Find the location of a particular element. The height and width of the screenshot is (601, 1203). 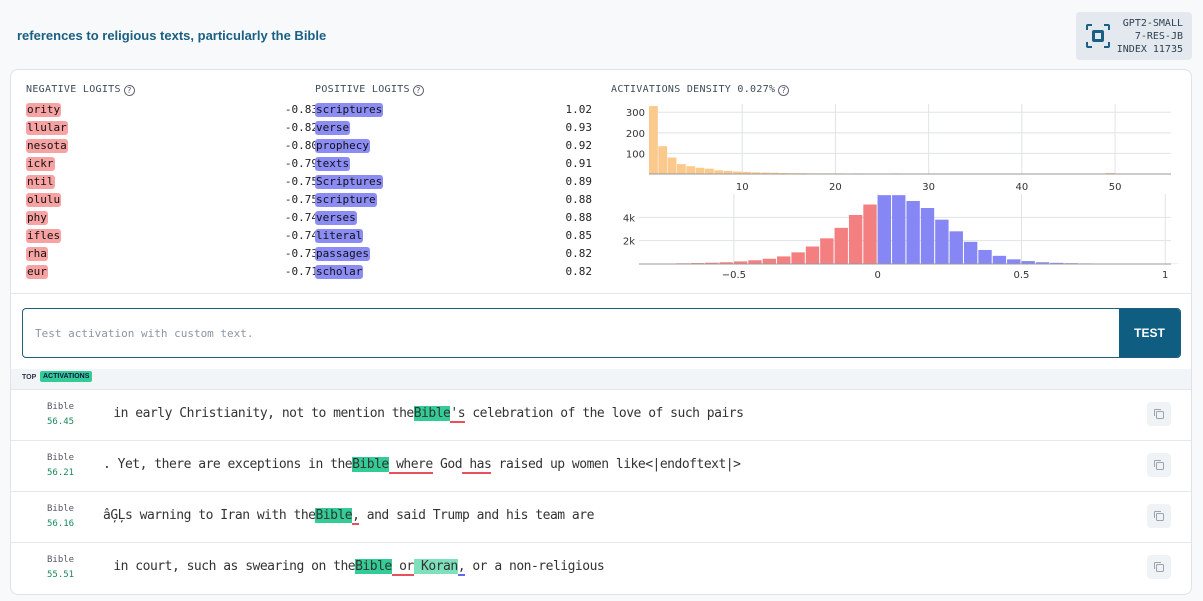

activations-tag: ACTIVATIONS is located at coordinates (66, 376).